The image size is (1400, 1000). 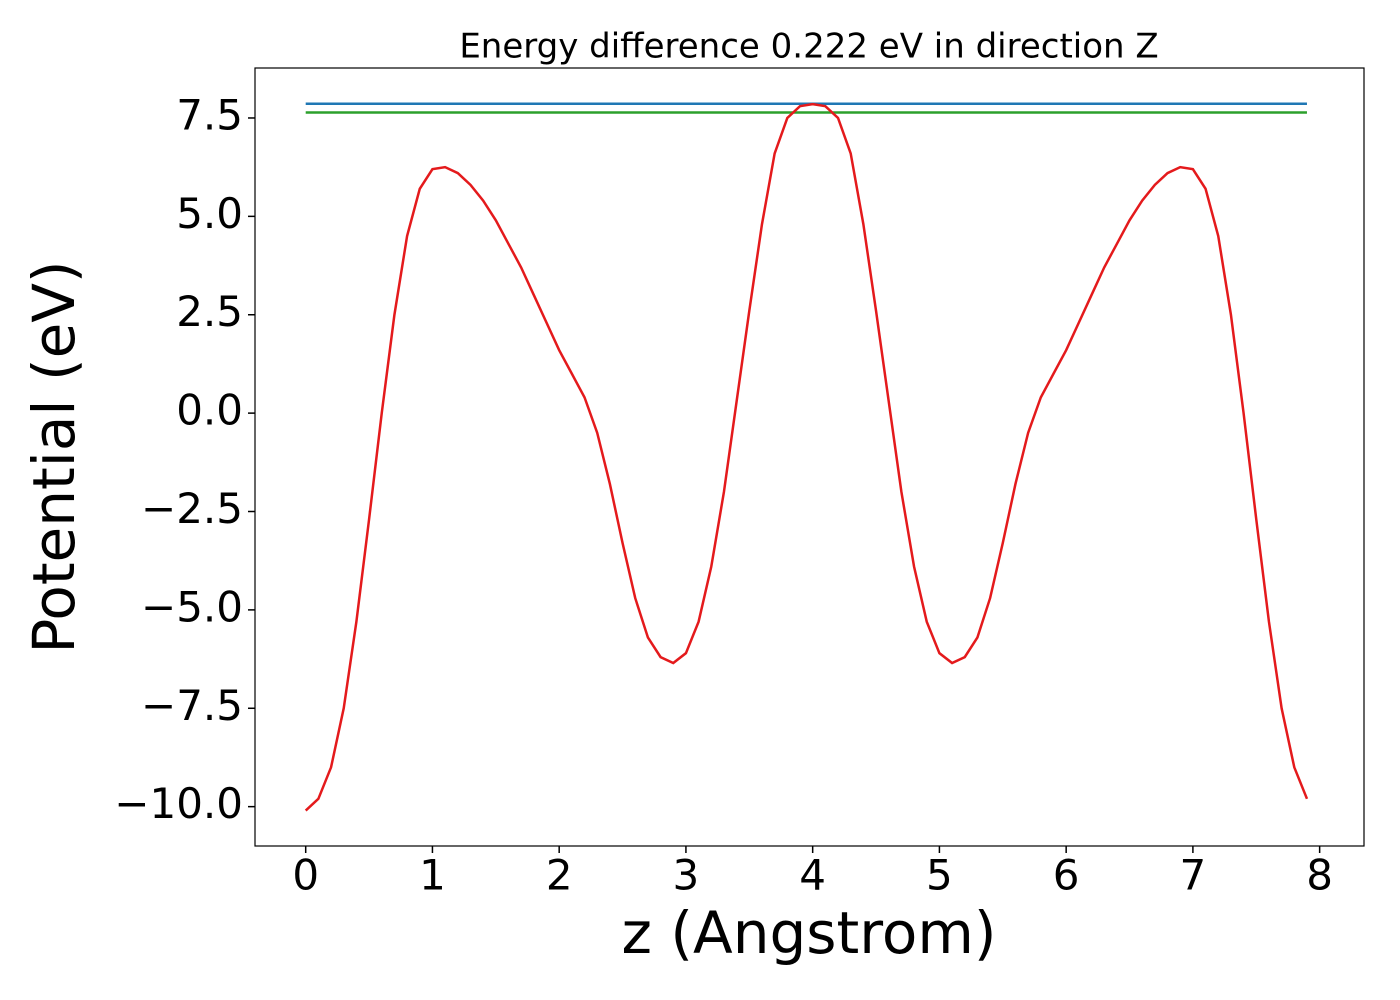 What do you see at coordinates (178, 803) in the screenshot?
I see `y-tick-label: −10.0` at bounding box center [178, 803].